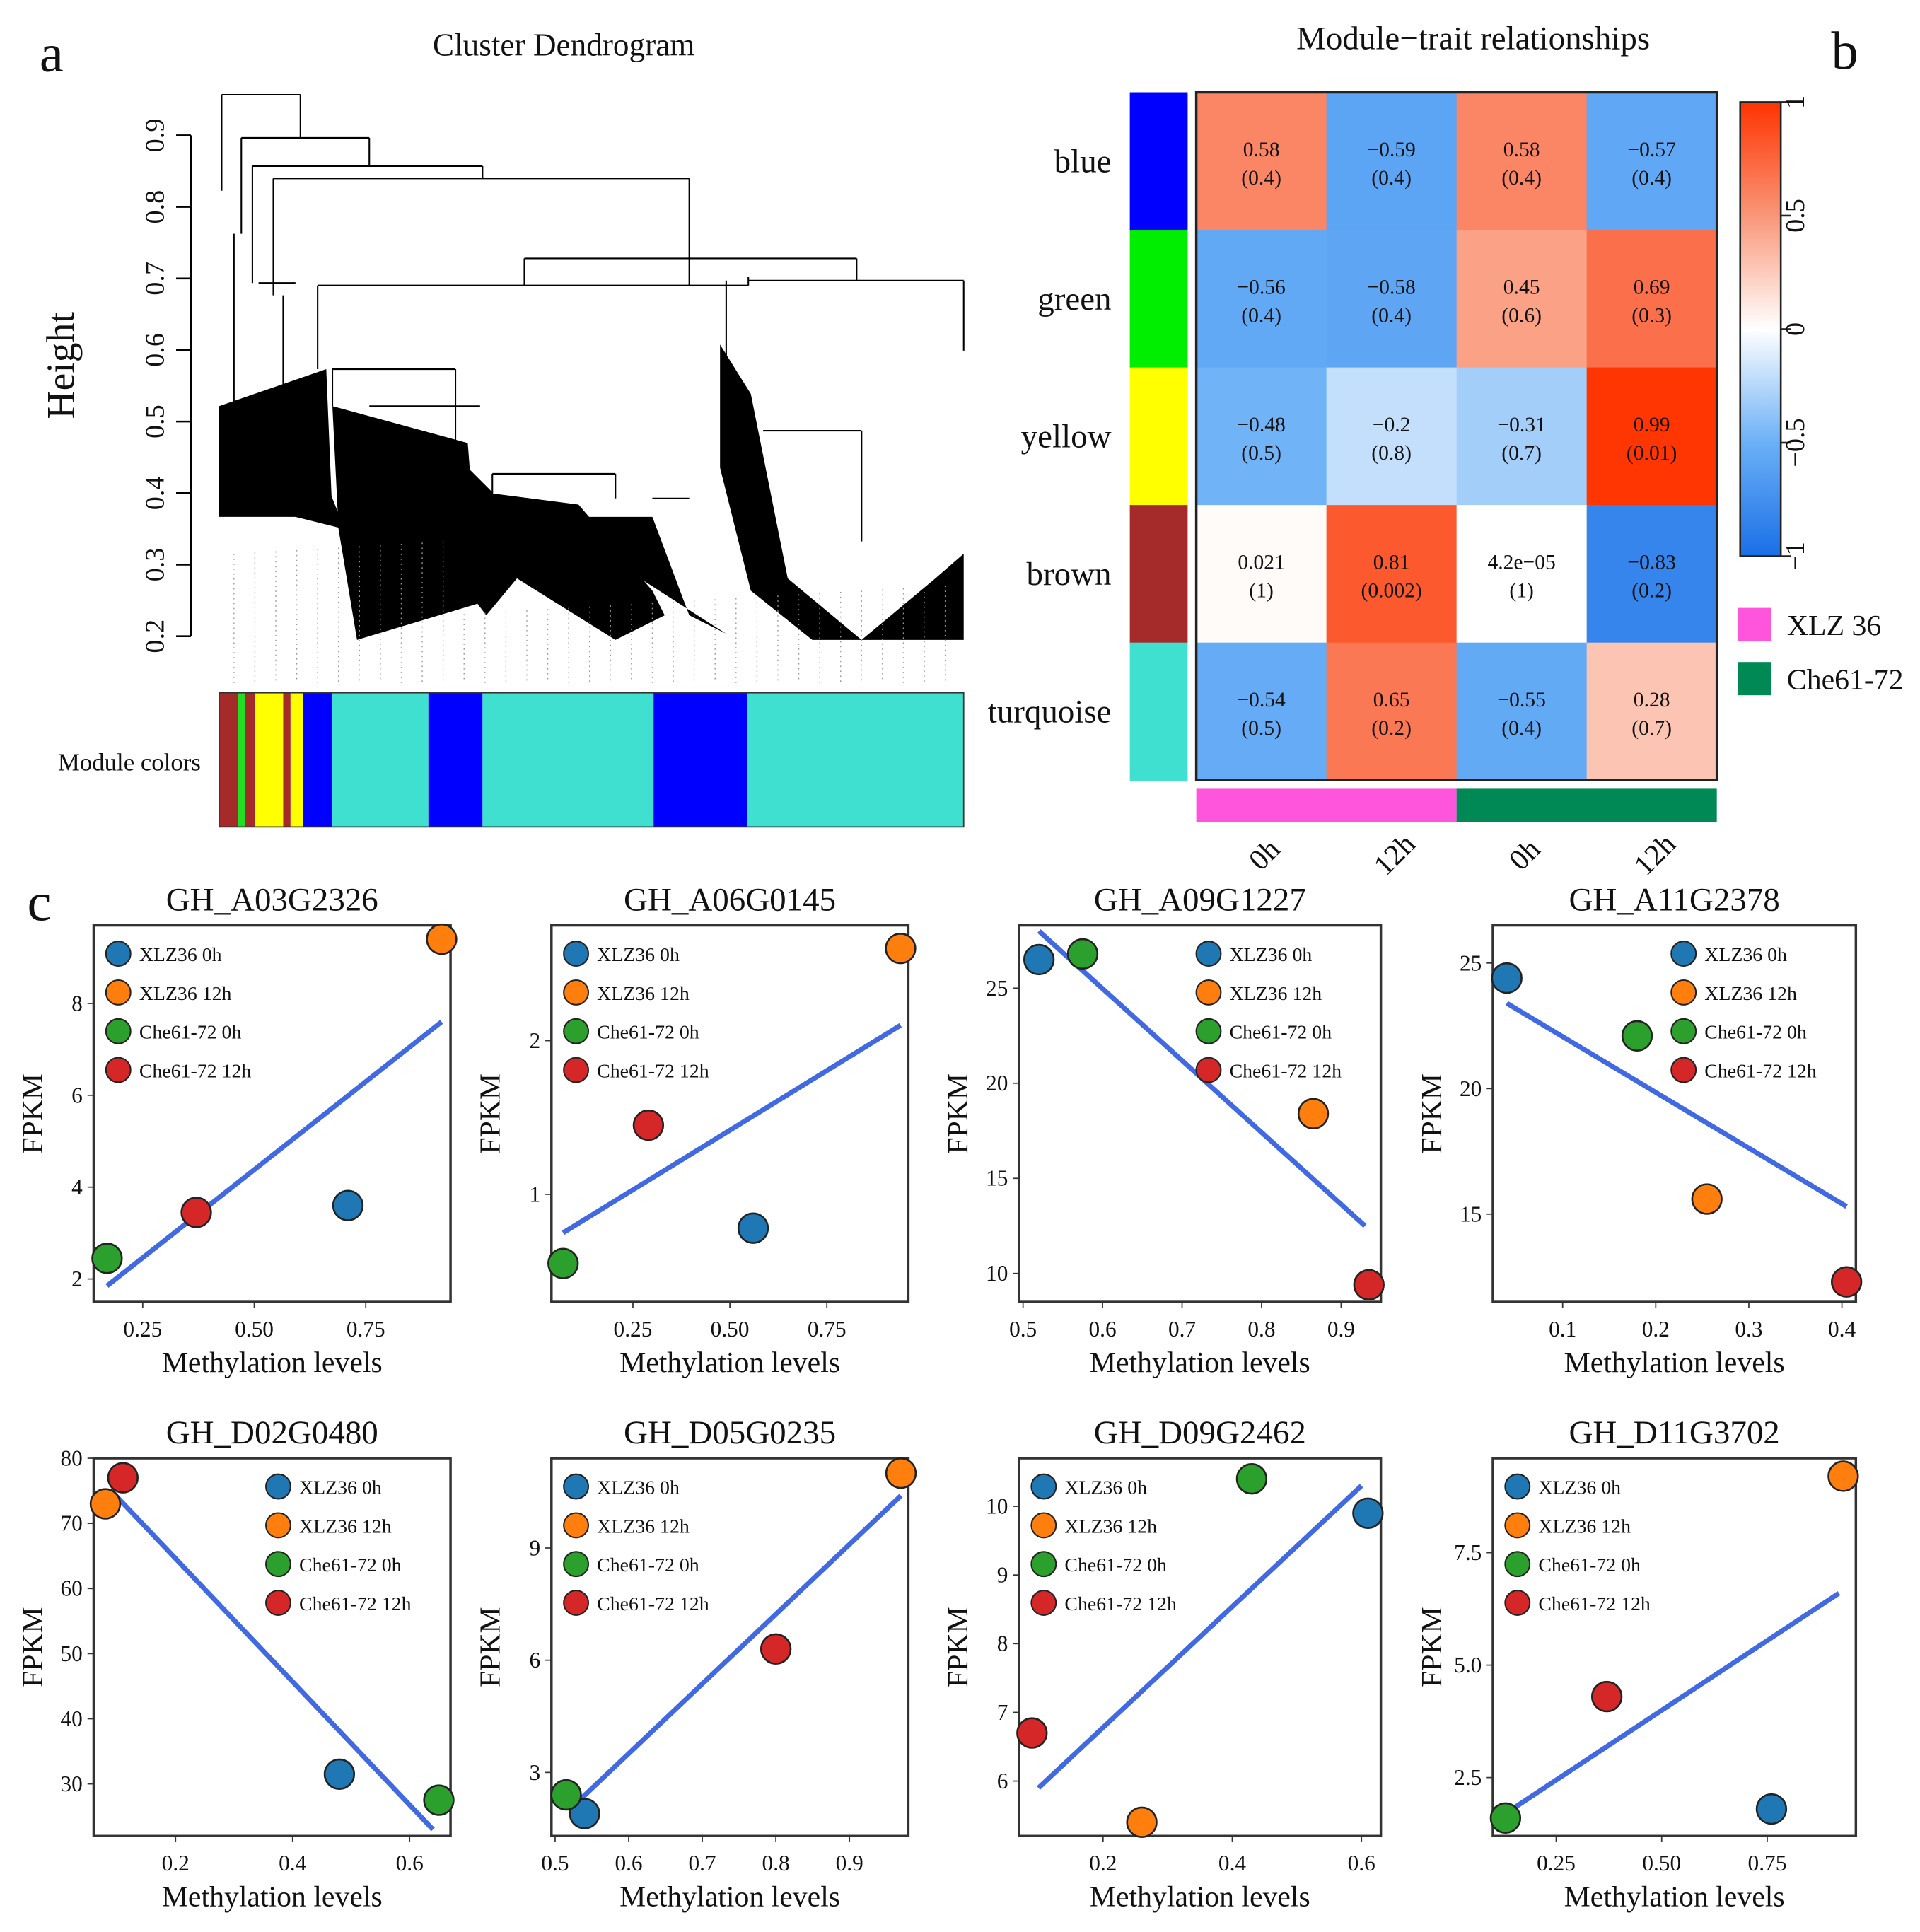 Image resolution: width=1920 pixels, height=1932 pixels. What do you see at coordinates (534, 1772) in the screenshot?
I see `y-tick-label: 3` at bounding box center [534, 1772].